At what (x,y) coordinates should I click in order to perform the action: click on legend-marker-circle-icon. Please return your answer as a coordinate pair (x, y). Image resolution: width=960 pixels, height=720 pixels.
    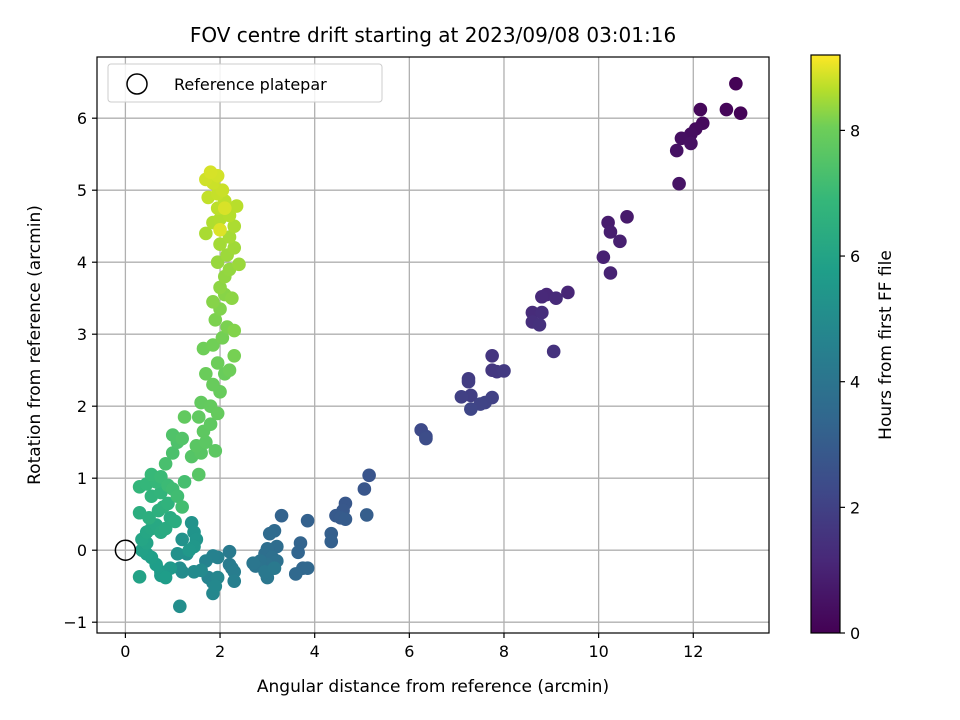
    Looking at the image, I should click on (137, 84).